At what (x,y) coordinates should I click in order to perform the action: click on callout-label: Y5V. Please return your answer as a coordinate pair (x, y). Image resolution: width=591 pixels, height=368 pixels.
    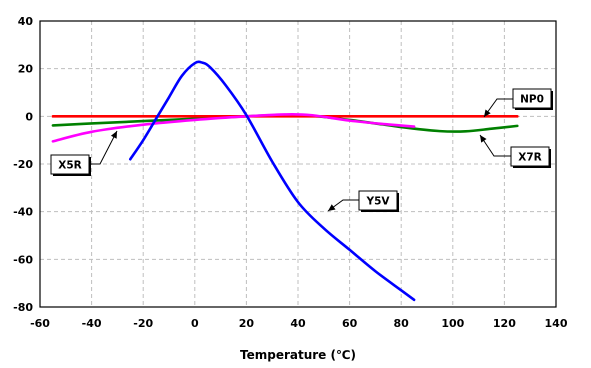
    Looking at the image, I should click on (377, 202).